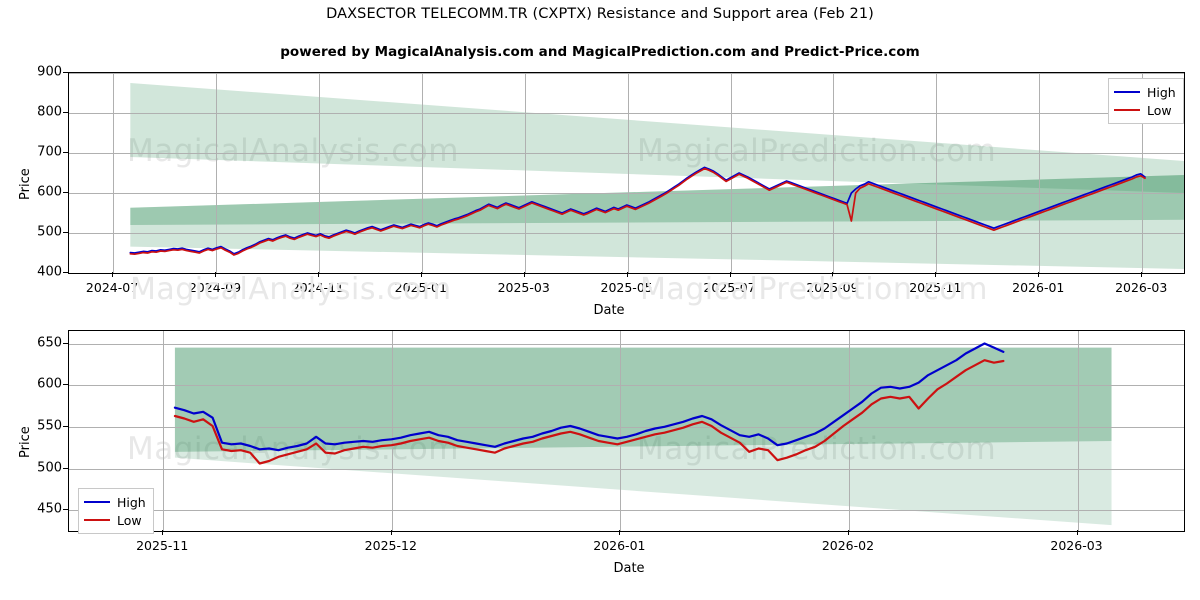 Image resolution: width=1200 pixels, height=600 pixels. I want to click on y-tick-label: 400, so click(49, 272).